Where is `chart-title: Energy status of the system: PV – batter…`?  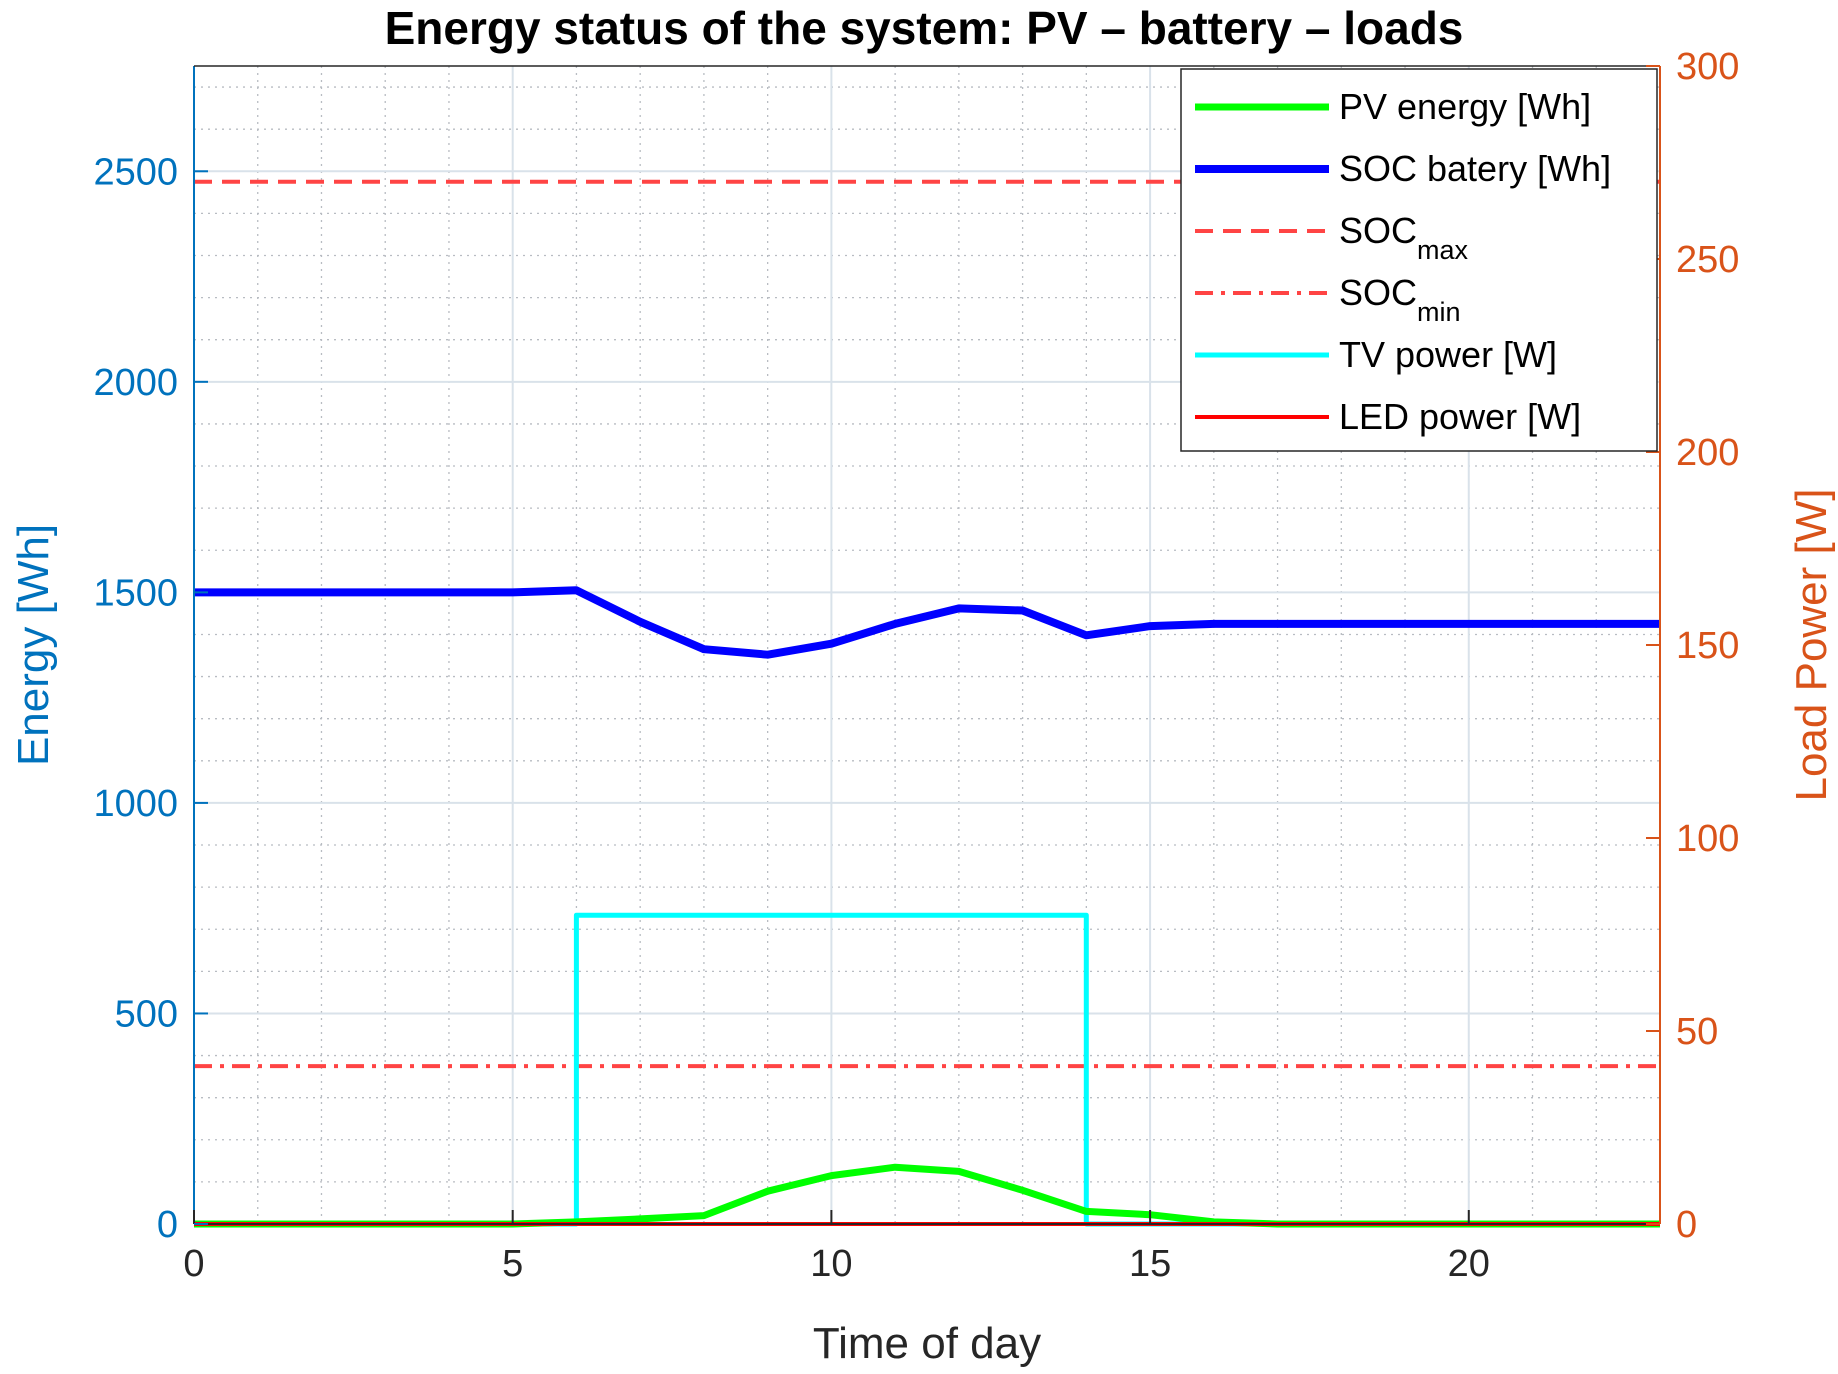 chart-title: Energy status of the system: PV – batter… is located at coordinates (924, 28).